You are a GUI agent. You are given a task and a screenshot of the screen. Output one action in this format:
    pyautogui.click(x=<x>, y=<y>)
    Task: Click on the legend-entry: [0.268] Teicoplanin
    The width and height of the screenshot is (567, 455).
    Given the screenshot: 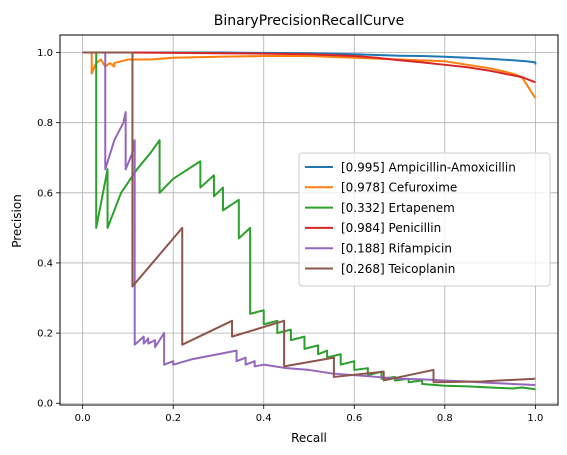 What is the action you would take?
    pyautogui.click(x=398, y=269)
    